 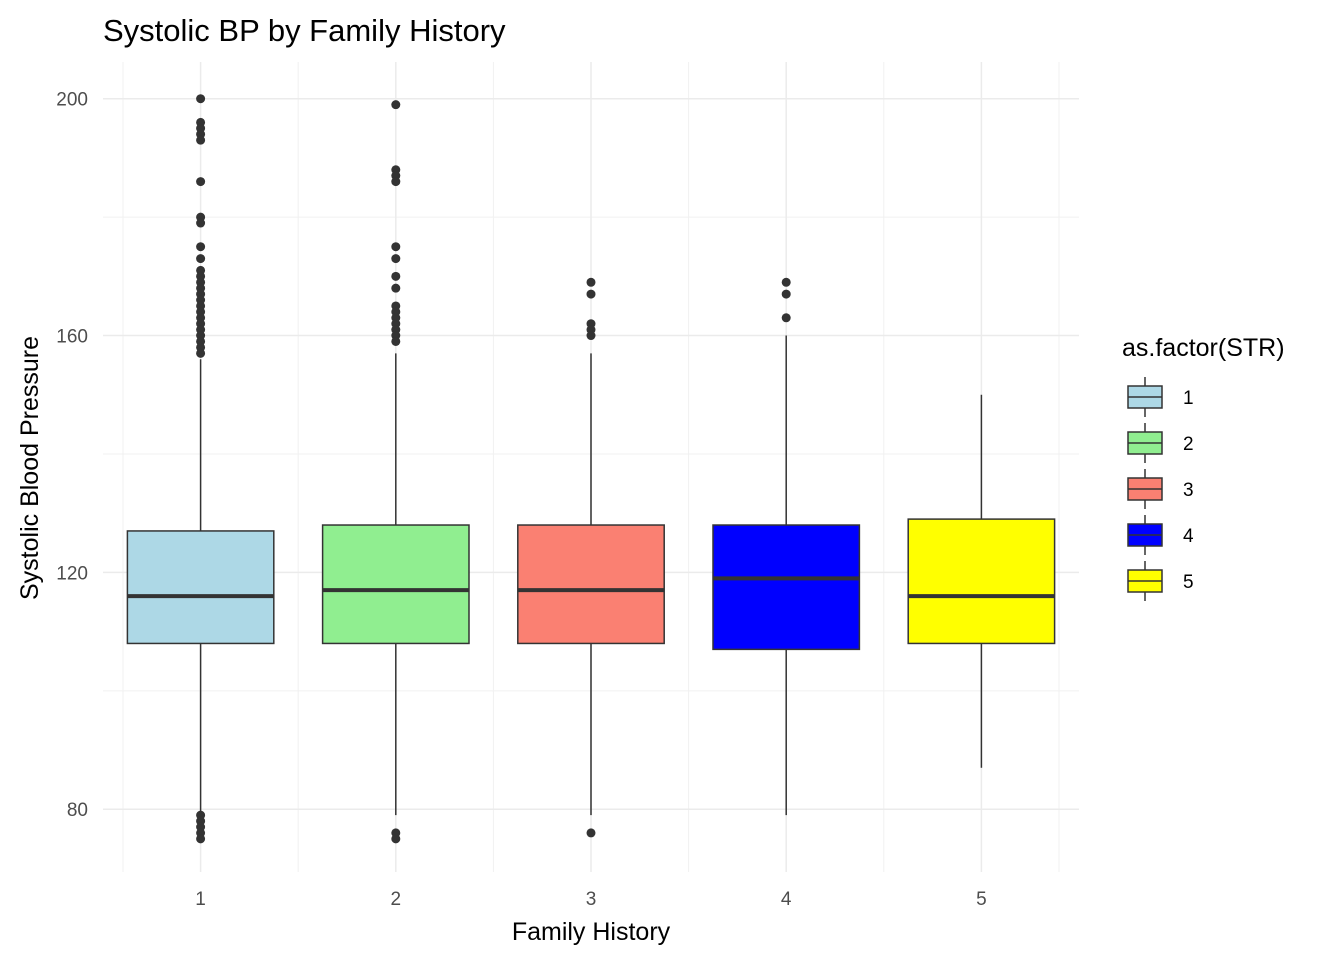 What do you see at coordinates (200, 899) in the screenshot?
I see `x-tick-label: 1` at bounding box center [200, 899].